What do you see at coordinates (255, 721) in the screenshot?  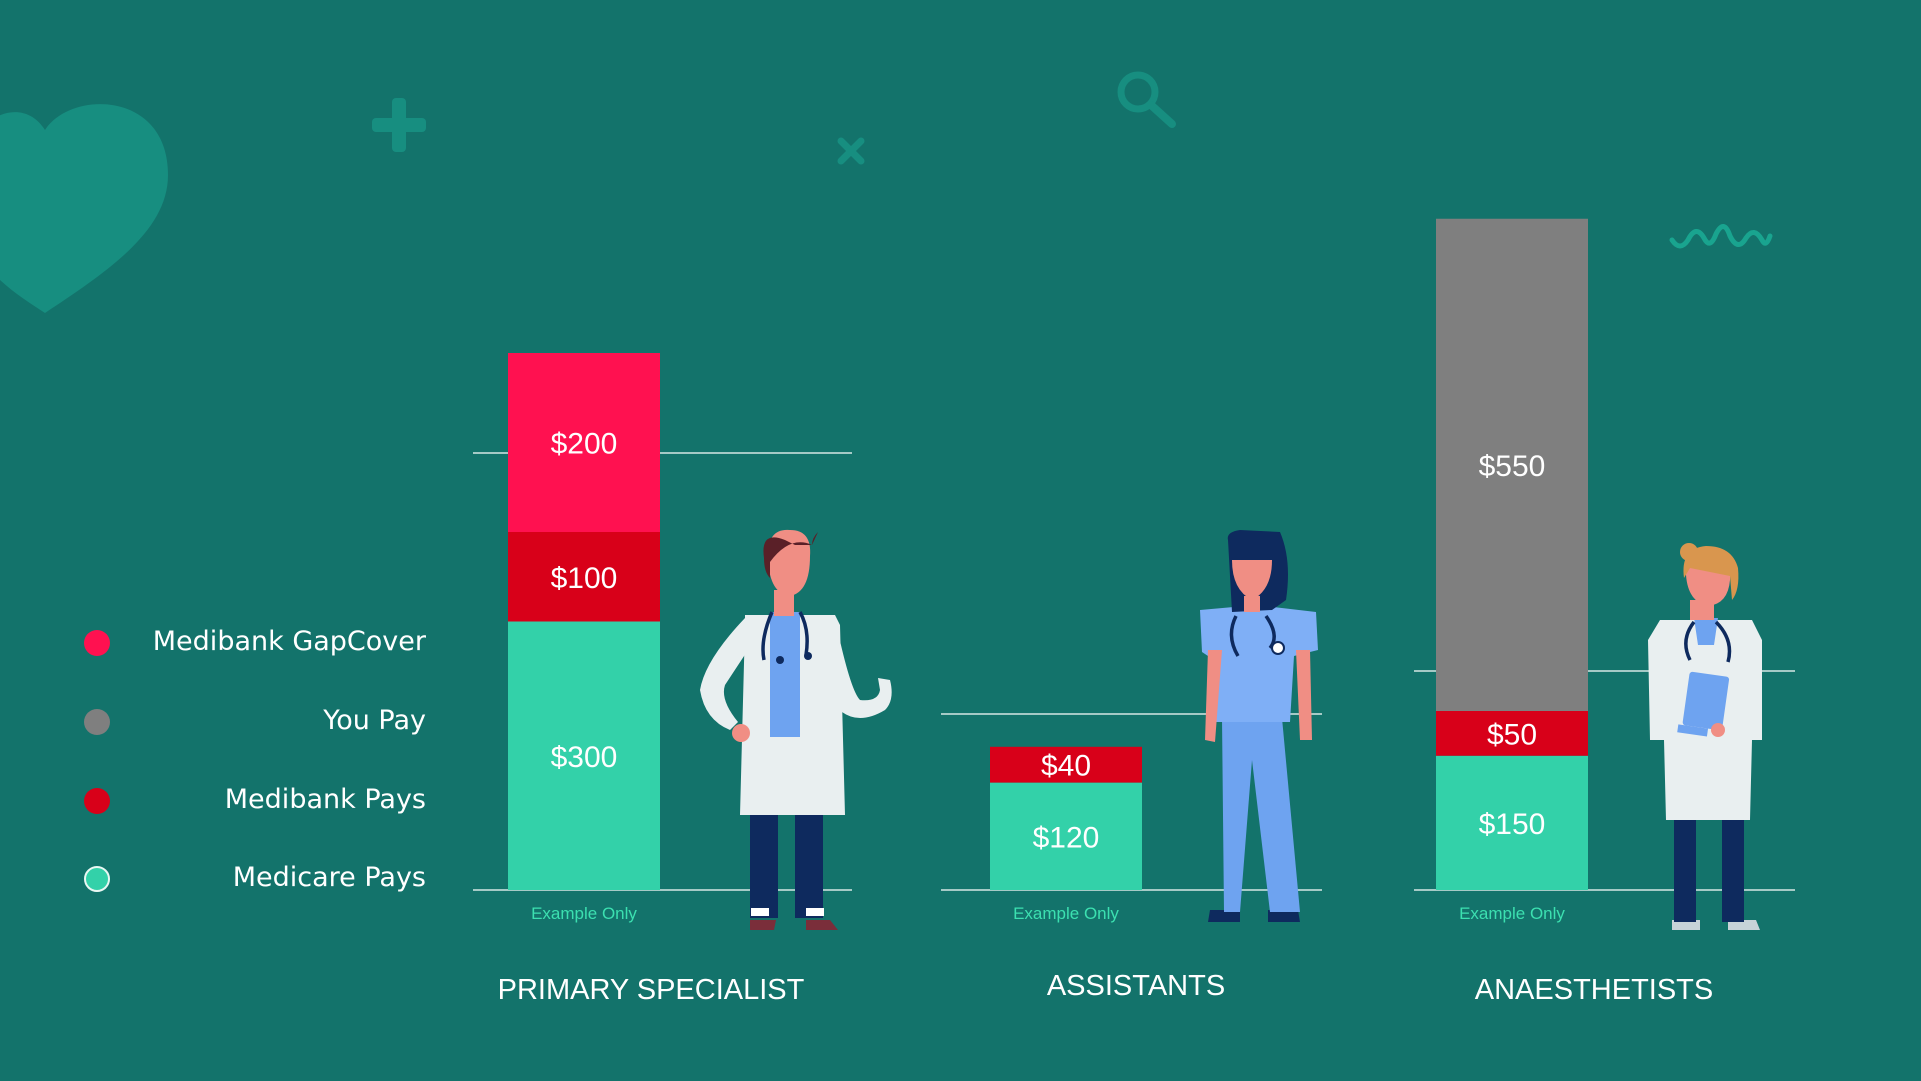 I see `legend-item-you-pay: You Pay` at bounding box center [255, 721].